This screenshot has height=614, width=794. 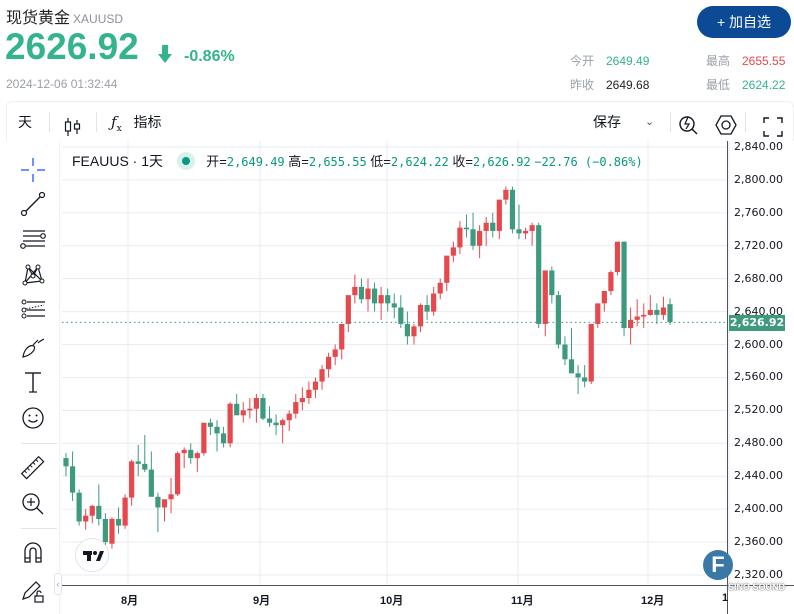 I want to click on legend-close: 2,626.92, so click(x=501, y=162).